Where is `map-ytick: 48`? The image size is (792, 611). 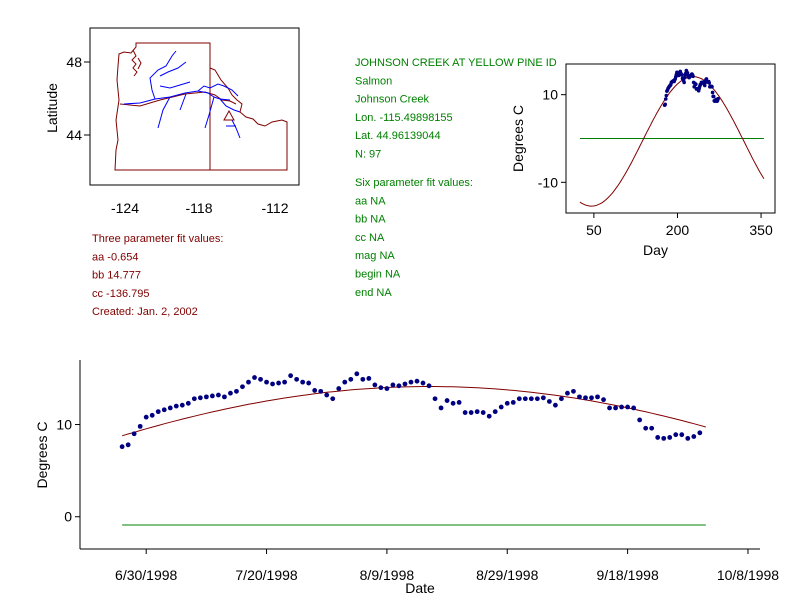
map-ytick: 48 is located at coordinates (74, 62).